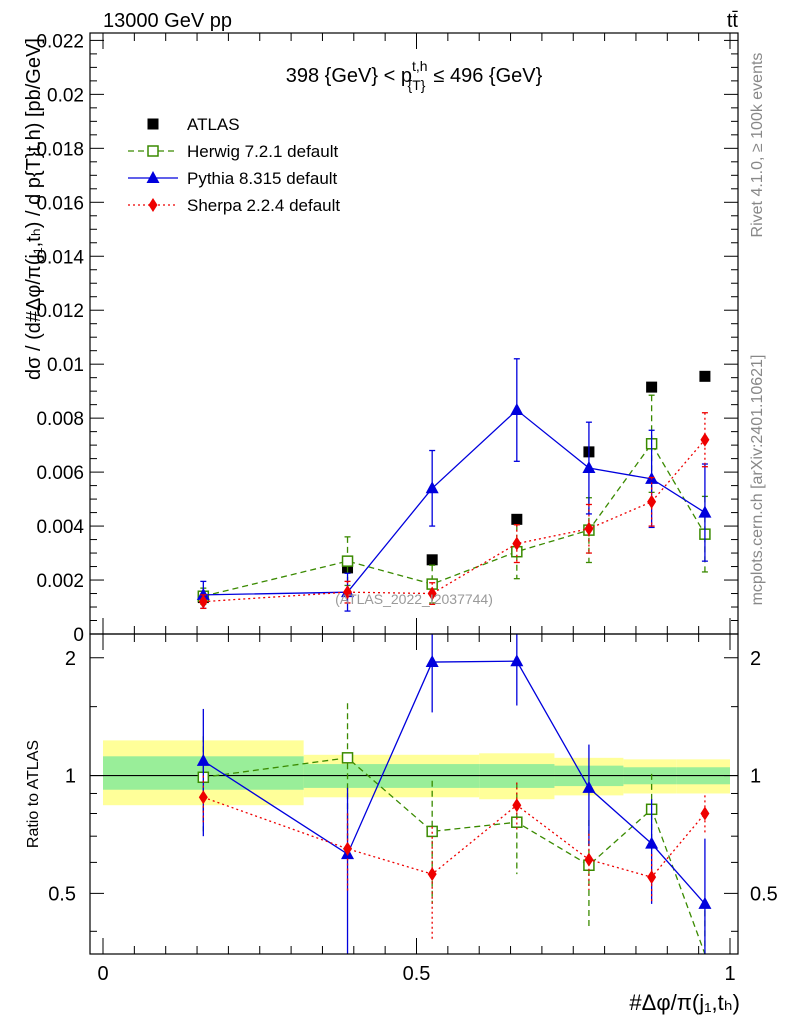 The image size is (786, 1024). Describe the element at coordinates (78, 635) in the screenshot. I see `y-tick-label: 0` at that location.